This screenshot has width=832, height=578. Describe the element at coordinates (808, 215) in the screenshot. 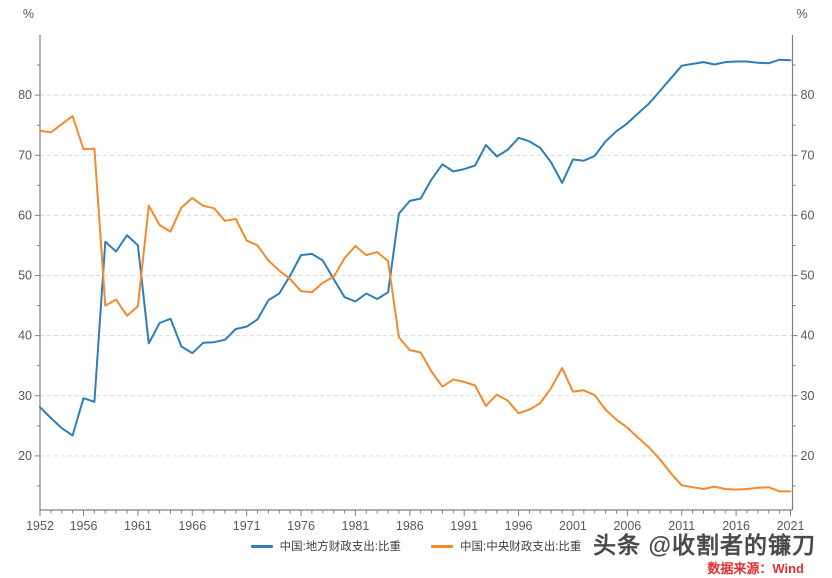

I see `y-axis-tick-label-right: 60` at that location.